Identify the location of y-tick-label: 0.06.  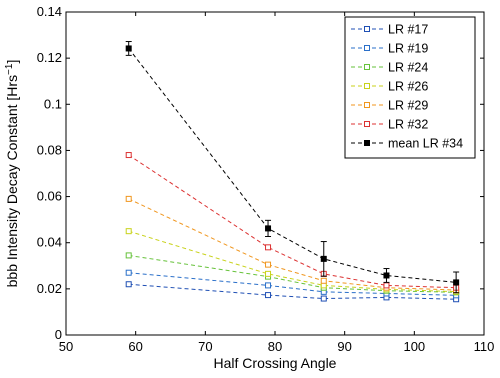
(49, 196).